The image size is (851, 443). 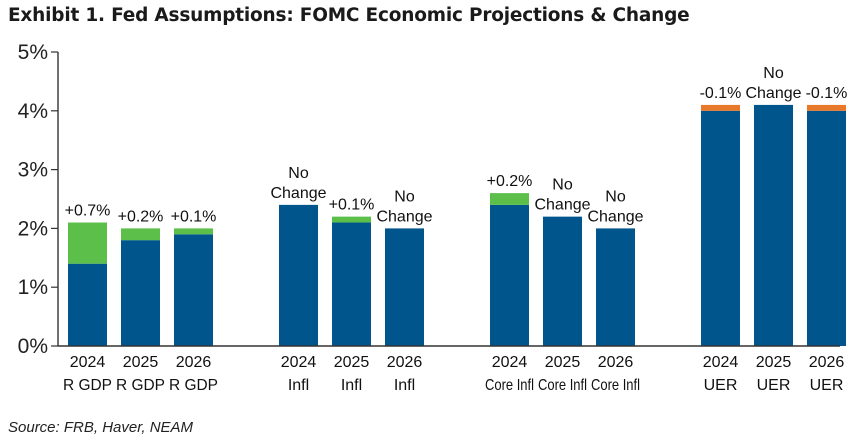 I want to click on y-tick-label: 3%, so click(x=33, y=170).